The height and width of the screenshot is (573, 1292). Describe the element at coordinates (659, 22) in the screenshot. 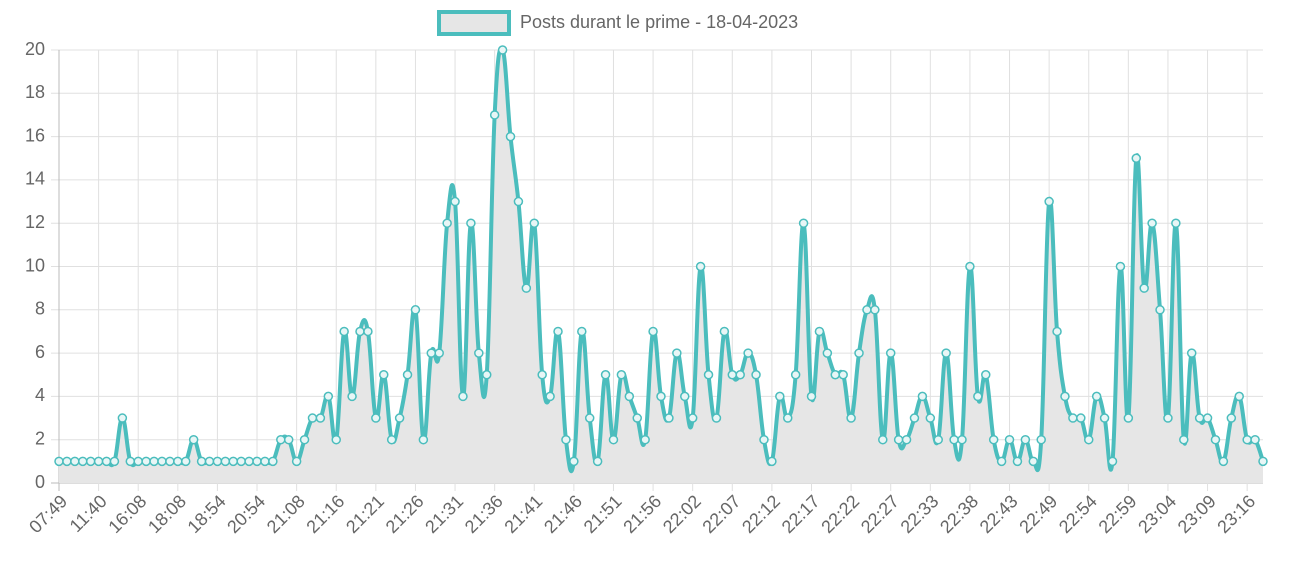

I see `legend-label: Posts durant le prime - 18-04-2023` at that location.